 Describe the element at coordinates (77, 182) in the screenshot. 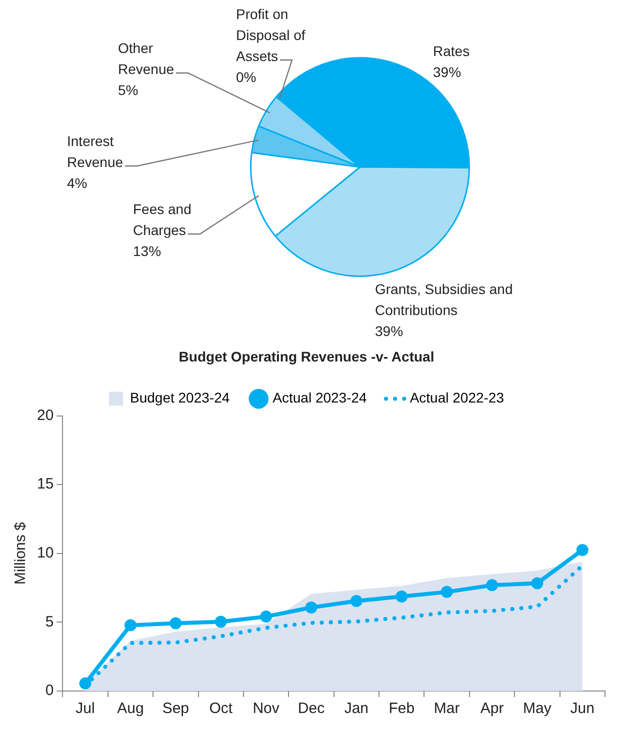

I see `data-label: 4%` at that location.